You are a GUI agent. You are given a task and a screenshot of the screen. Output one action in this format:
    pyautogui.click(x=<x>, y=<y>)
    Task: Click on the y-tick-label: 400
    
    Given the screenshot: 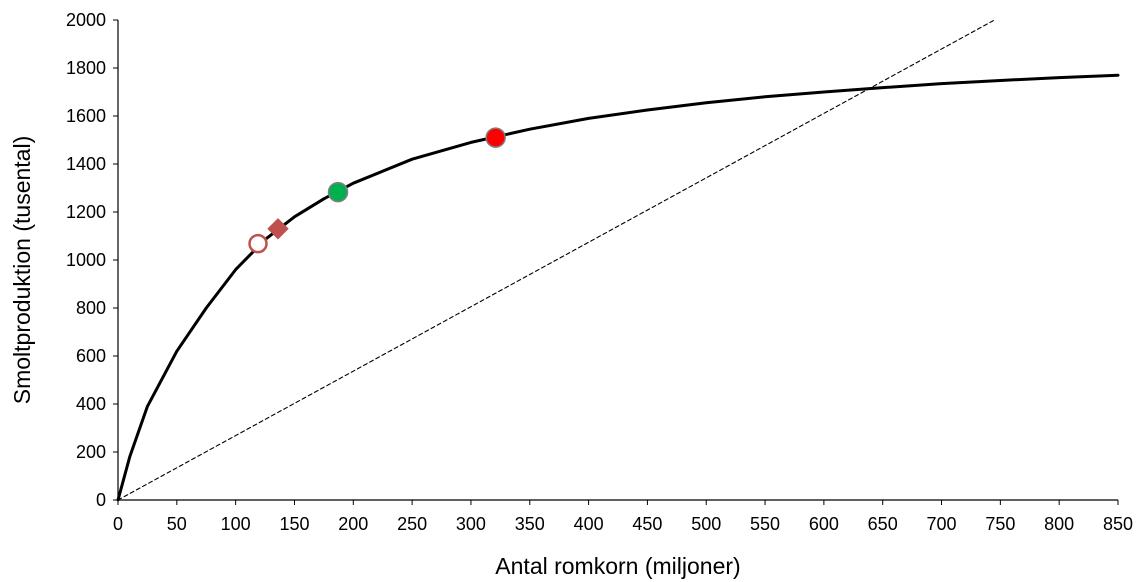 What is the action you would take?
    pyautogui.click(x=91, y=404)
    